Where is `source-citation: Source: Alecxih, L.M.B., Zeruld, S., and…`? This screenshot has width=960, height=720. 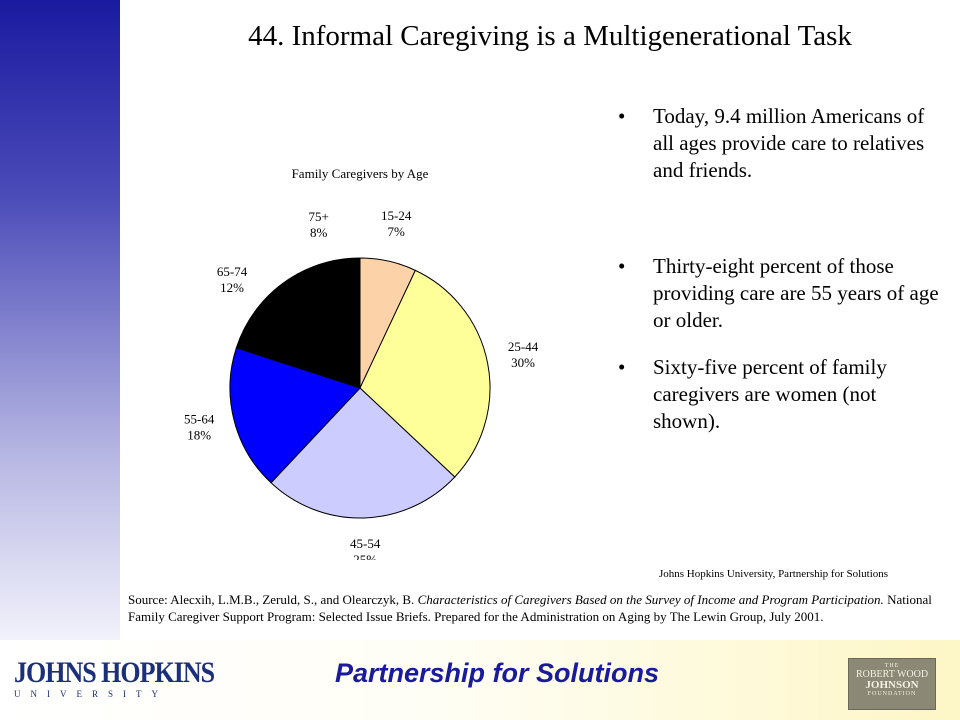 source-citation: Source: Alecxih, L.M.B., Zeruld, S., and… is located at coordinates (538, 608).